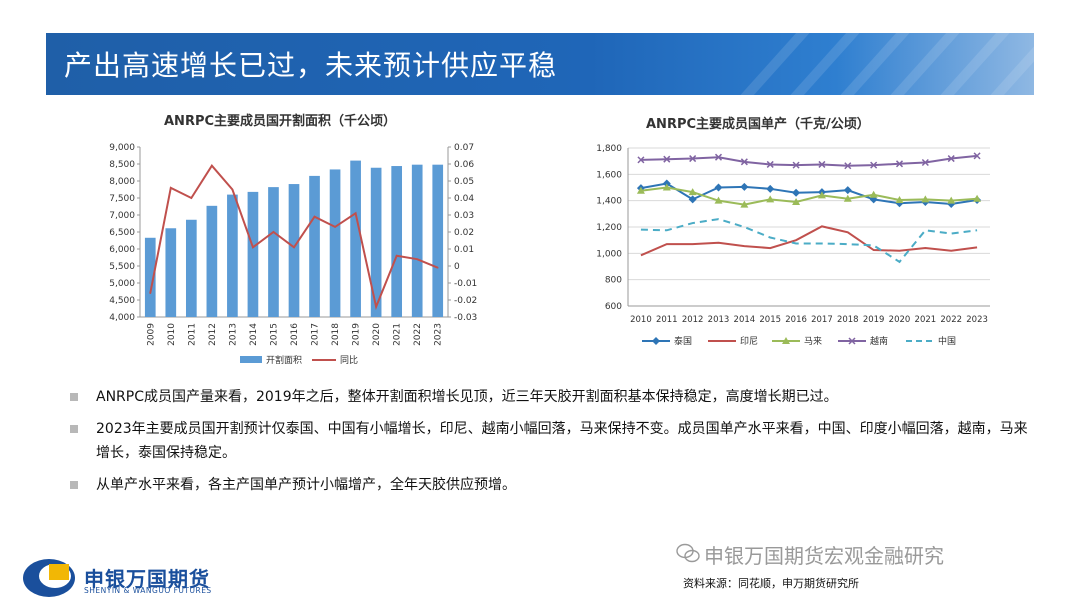 The width and height of the screenshot is (1080, 608). What do you see at coordinates (122, 267) in the screenshot?
I see `y-tick-label: 5,500` at bounding box center [122, 267].